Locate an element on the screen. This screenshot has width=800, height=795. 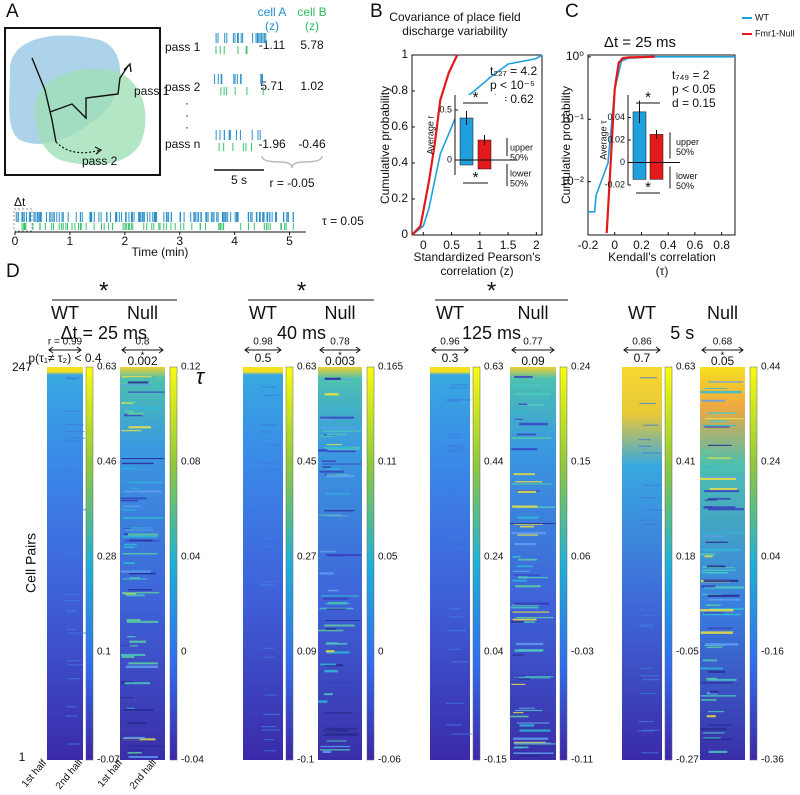
panel-label: C is located at coordinates (572, 11).